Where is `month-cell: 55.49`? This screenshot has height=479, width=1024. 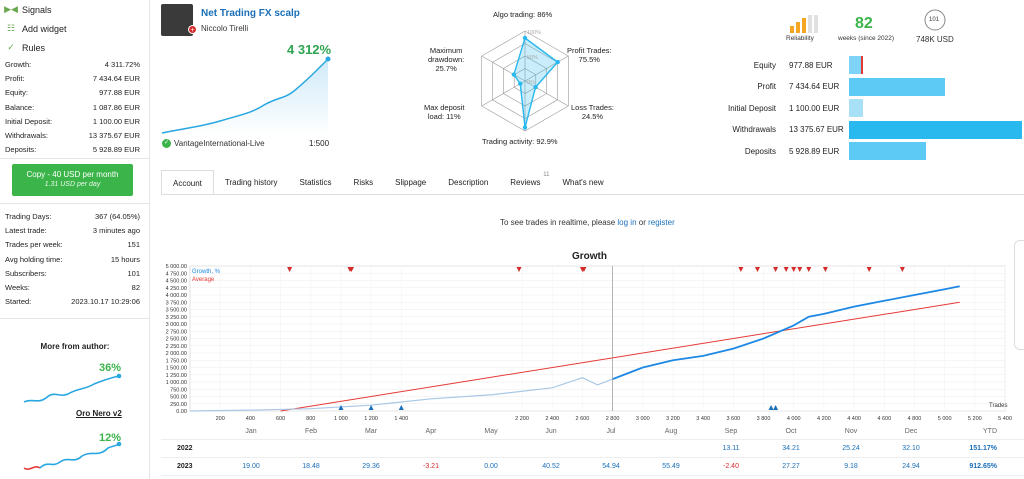
month-cell: 55.49 is located at coordinates (671, 466).